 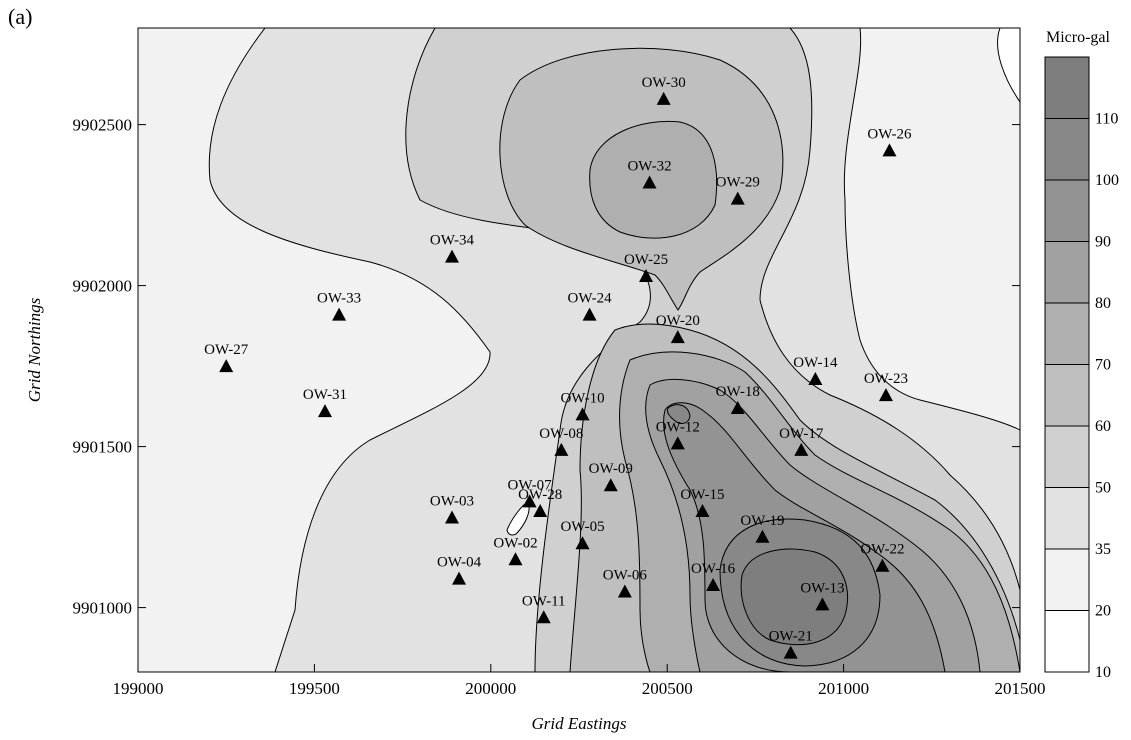 I want to click on station-label: OW-06, so click(x=625, y=576).